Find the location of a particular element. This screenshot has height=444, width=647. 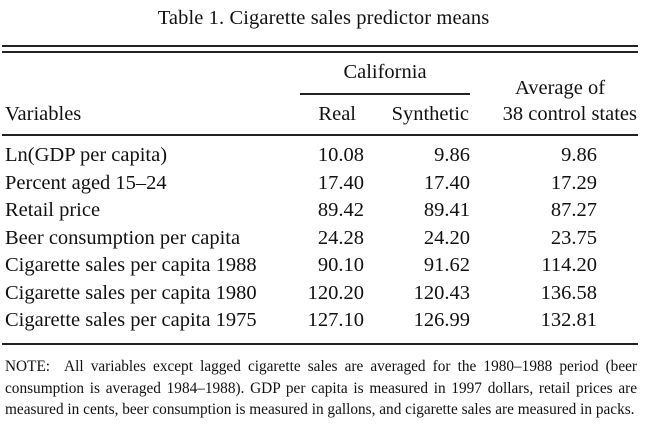

table-title: Table 1. Cigarette sales predictor means is located at coordinates (323, 18).